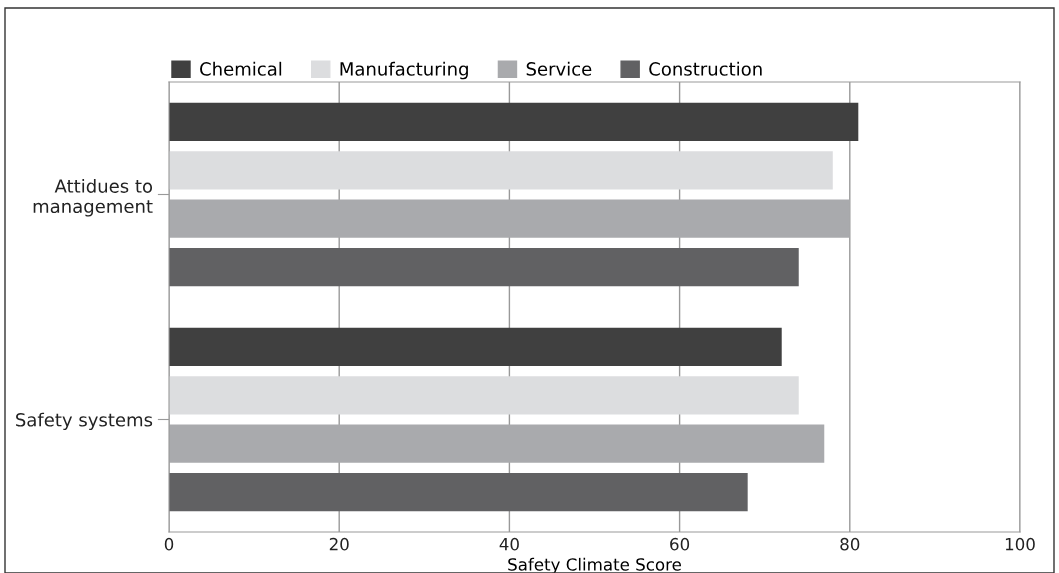  I want to click on x-tick-label: 80, so click(850, 544).